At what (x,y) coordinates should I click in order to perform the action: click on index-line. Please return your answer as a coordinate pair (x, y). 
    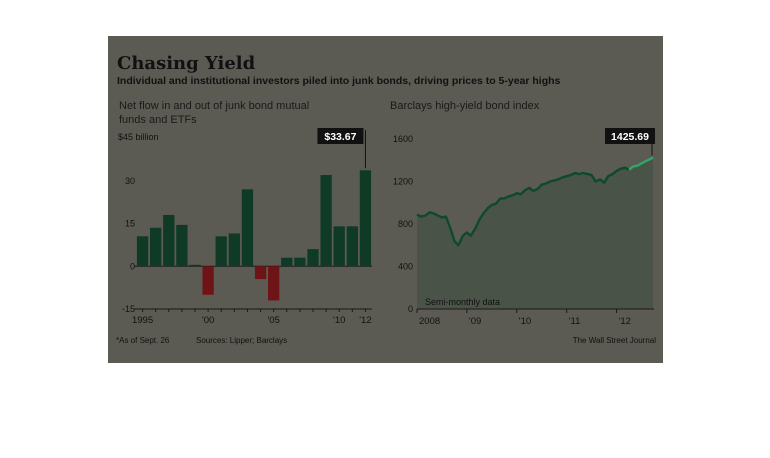
    Looking at the image, I should click on (523, 206).